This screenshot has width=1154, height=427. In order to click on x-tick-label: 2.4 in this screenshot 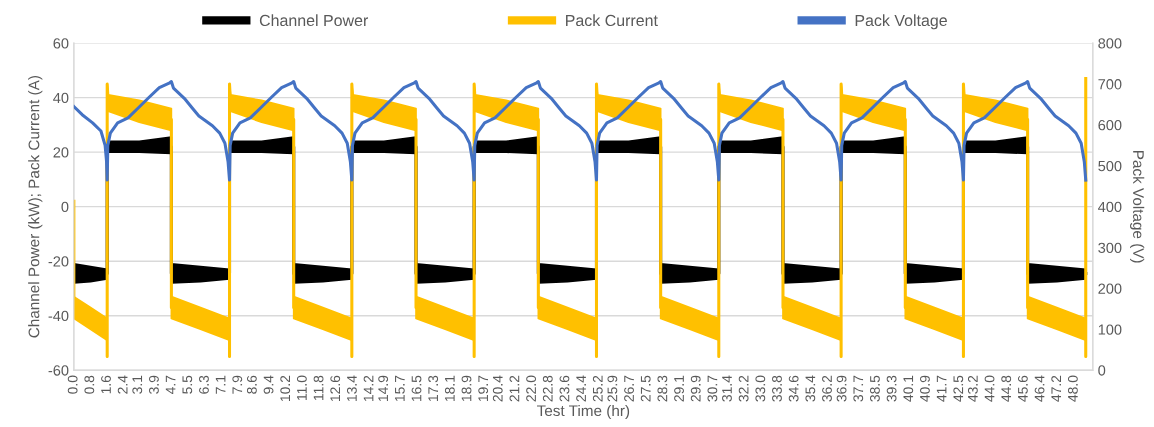, I will do `click(122, 384)`.